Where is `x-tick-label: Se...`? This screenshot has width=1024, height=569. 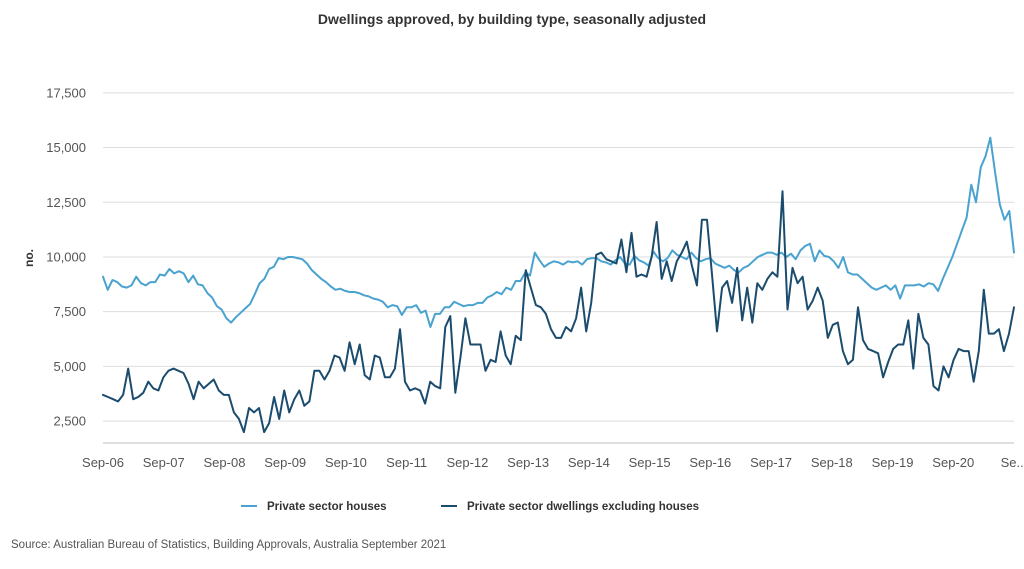 x-tick-label: Se... is located at coordinates (1012, 462).